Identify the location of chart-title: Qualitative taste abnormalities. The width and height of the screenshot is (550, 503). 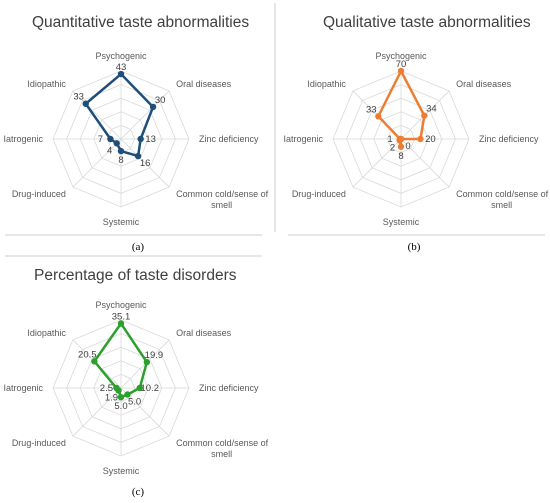
(427, 22).